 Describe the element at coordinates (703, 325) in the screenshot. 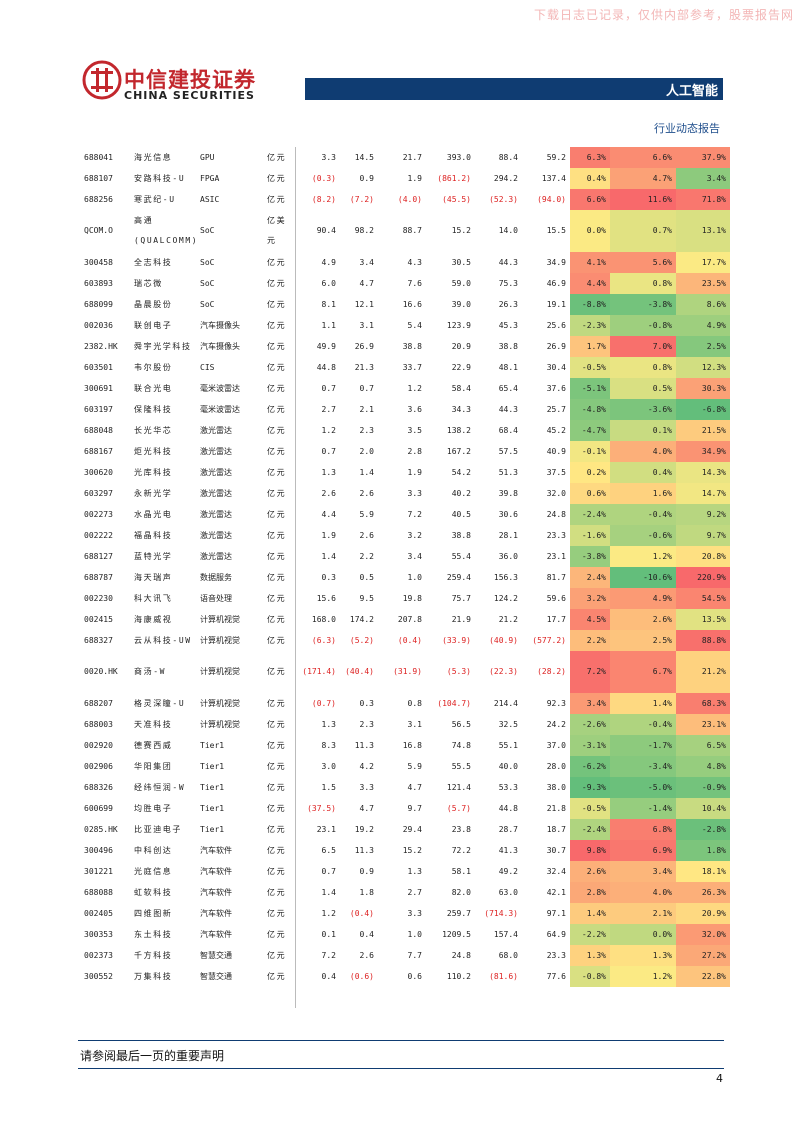

I see `heat-cell: 4.9%` at that location.